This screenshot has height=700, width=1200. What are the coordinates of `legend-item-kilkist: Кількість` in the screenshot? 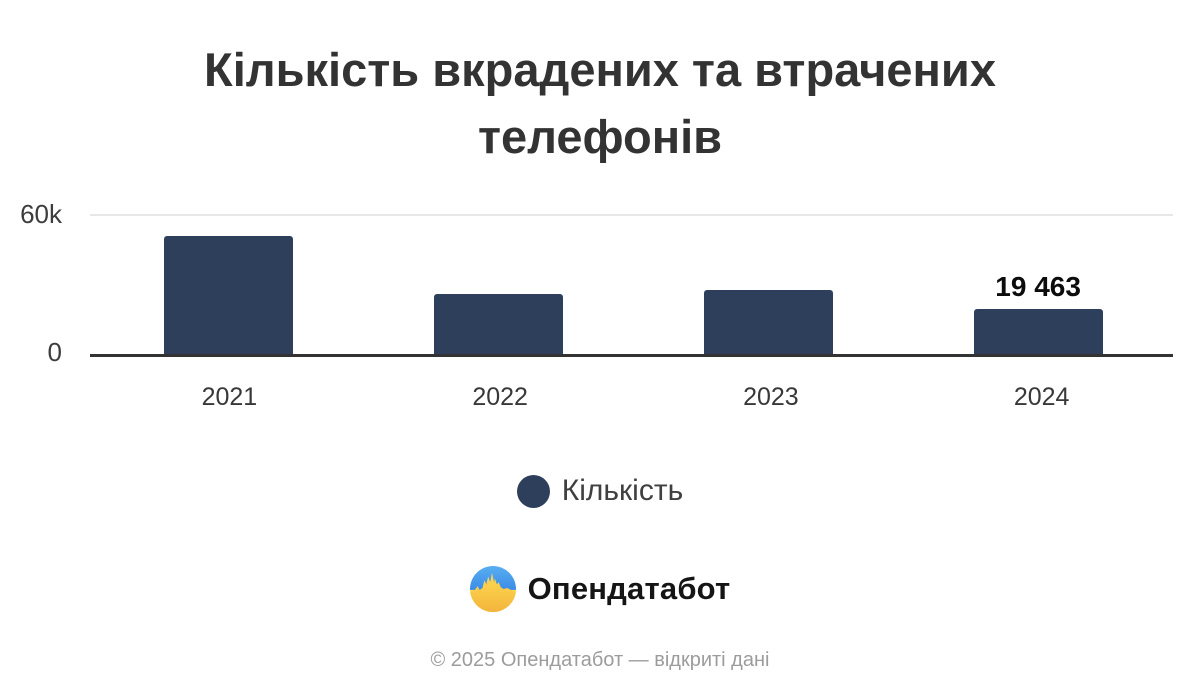 It's located at (600, 491).